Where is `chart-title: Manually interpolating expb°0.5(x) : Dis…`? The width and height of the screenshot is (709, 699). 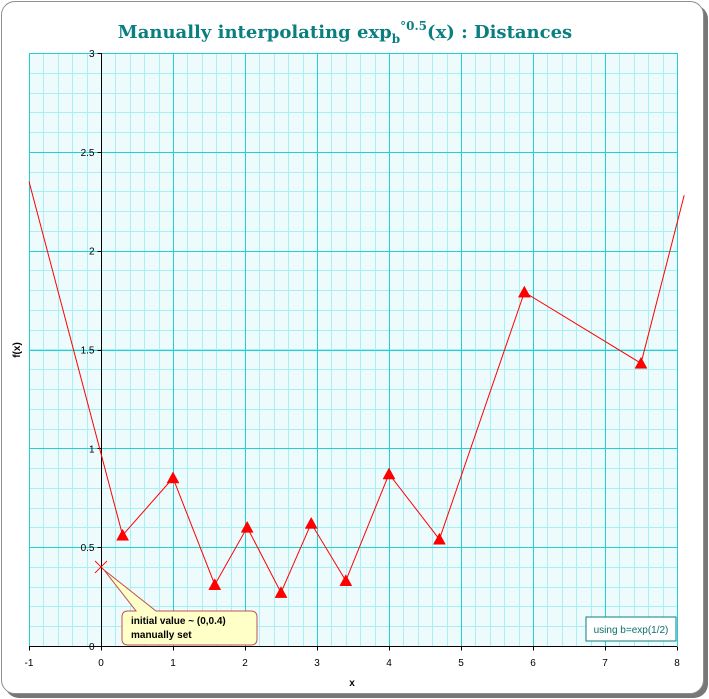
chart-title: Manually interpolating expb°0.5(x) : Dis… is located at coordinates (345, 32).